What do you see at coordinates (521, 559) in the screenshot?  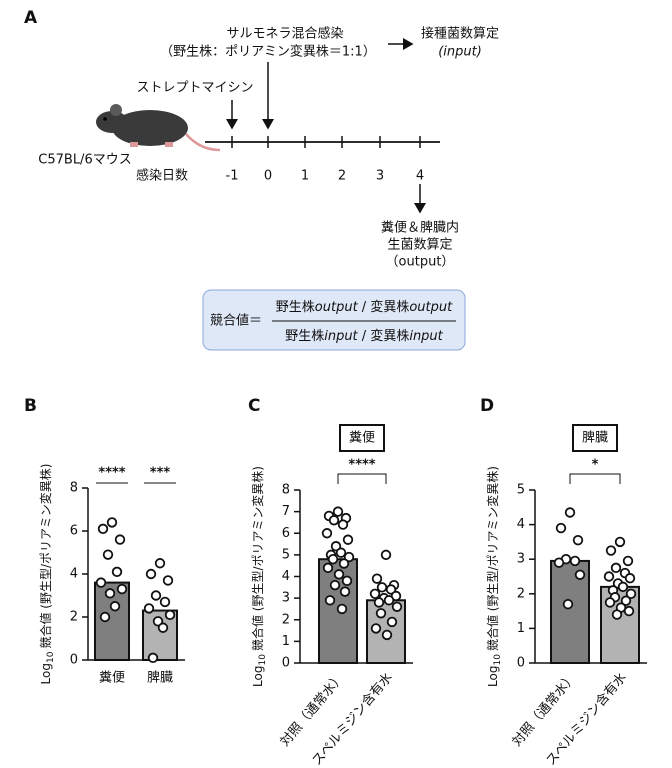 I see `y-tick-label: 3` at bounding box center [521, 559].